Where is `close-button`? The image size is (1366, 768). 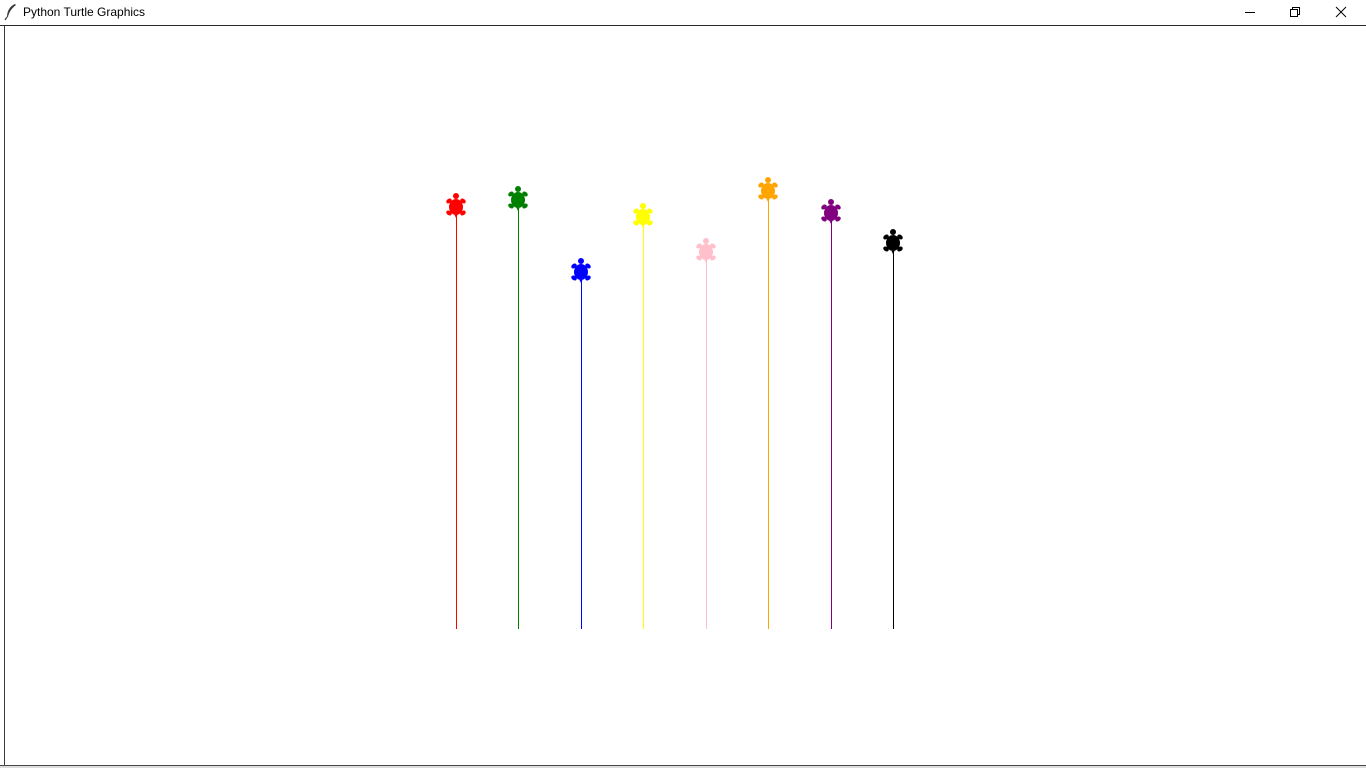
close-button is located at coordinates (1341, 12).